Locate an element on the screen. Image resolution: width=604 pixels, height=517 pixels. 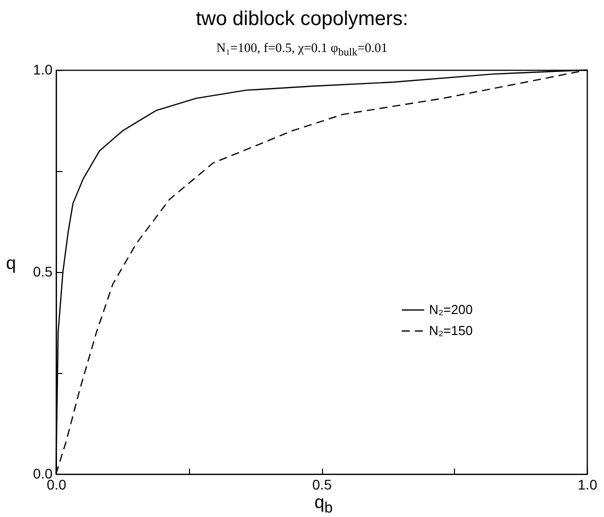
y-axis-title: q is located at coordinates (11, 263).